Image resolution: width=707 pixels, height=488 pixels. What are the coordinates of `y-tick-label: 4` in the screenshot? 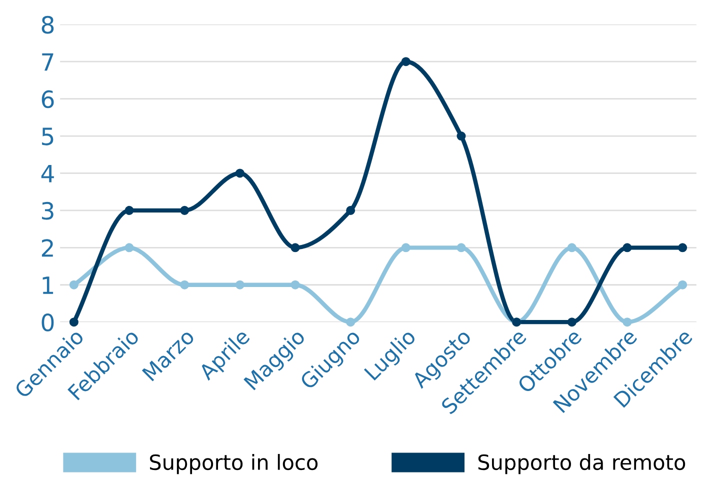 It's located at (47, 173).